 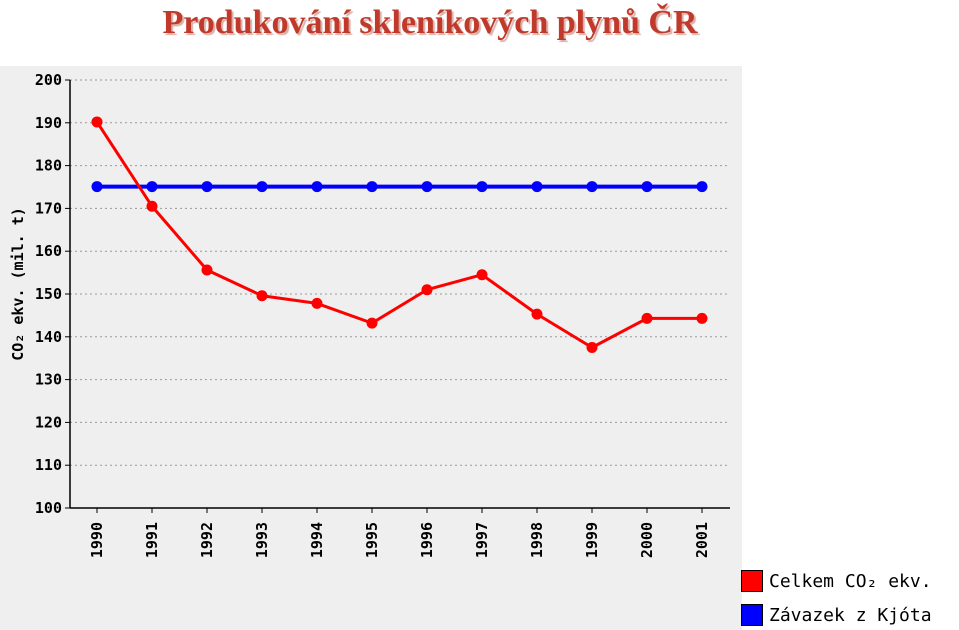 I want to click on x-tick-label: 1995, so click(x=372, y=540).